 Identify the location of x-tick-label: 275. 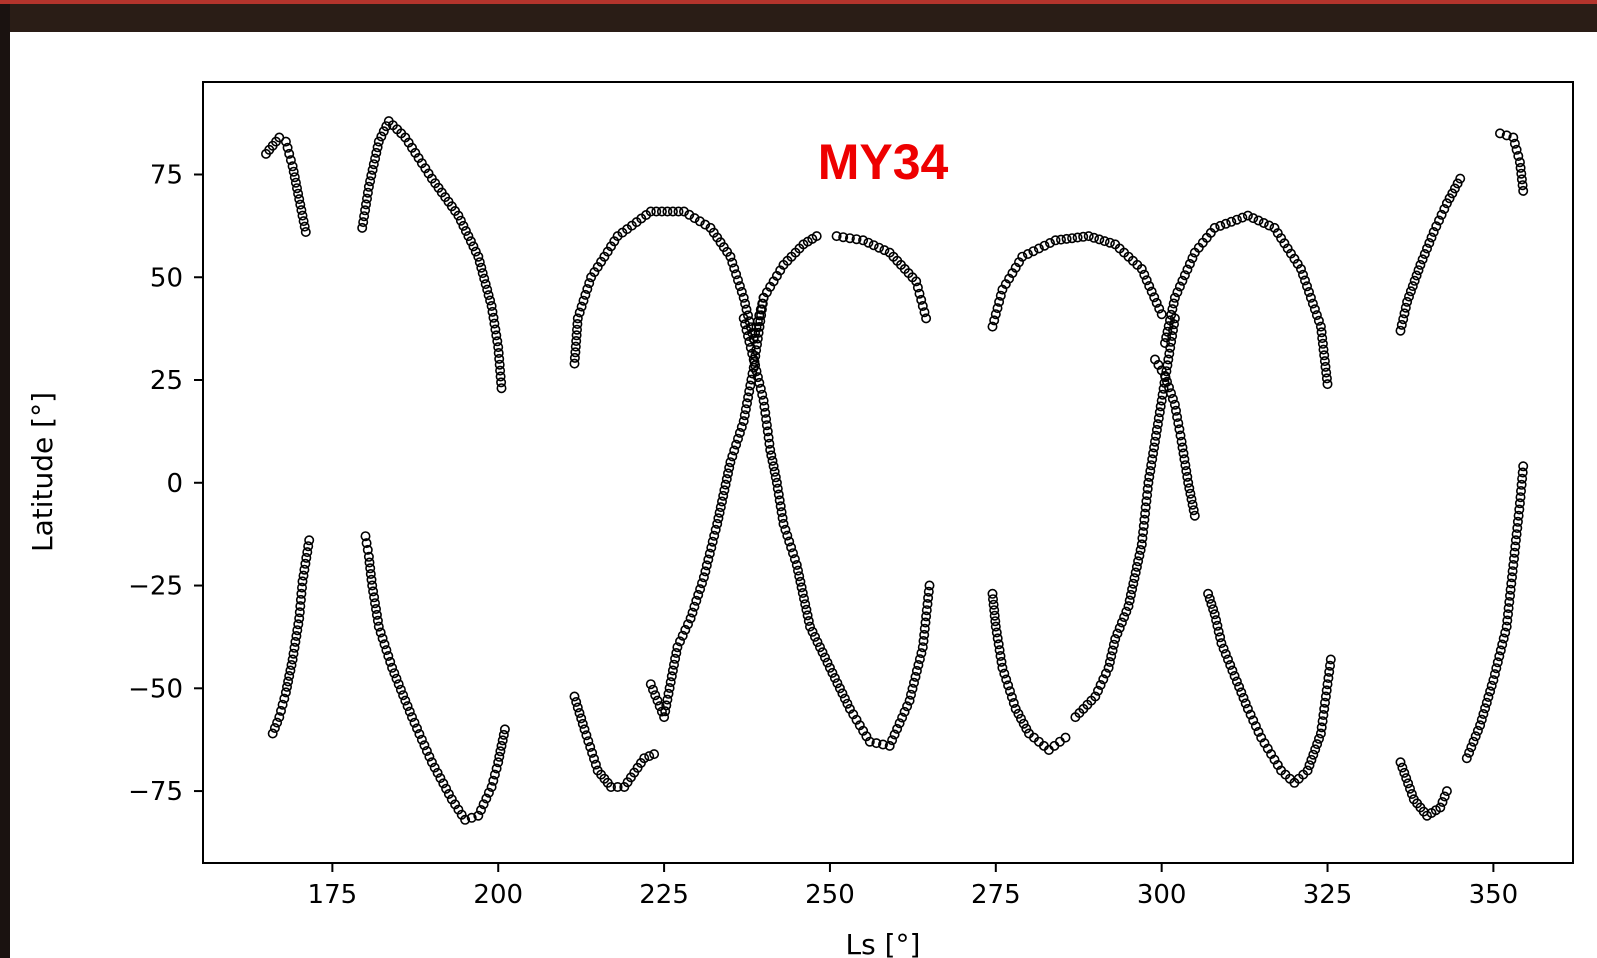
(996, 895).